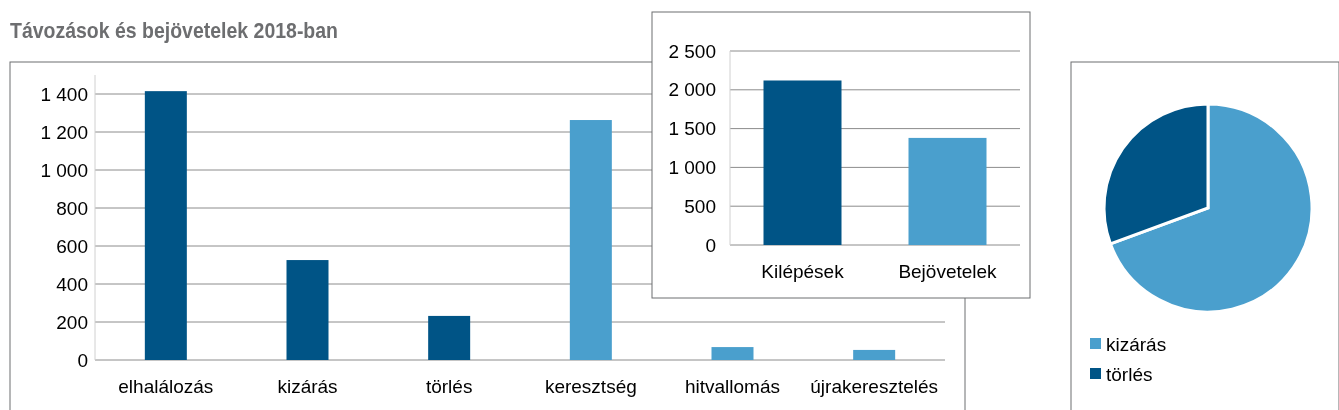  Describe the element at coordinates (72, 246) in the screenshot. I see `y-tick-label: 600` at that location.